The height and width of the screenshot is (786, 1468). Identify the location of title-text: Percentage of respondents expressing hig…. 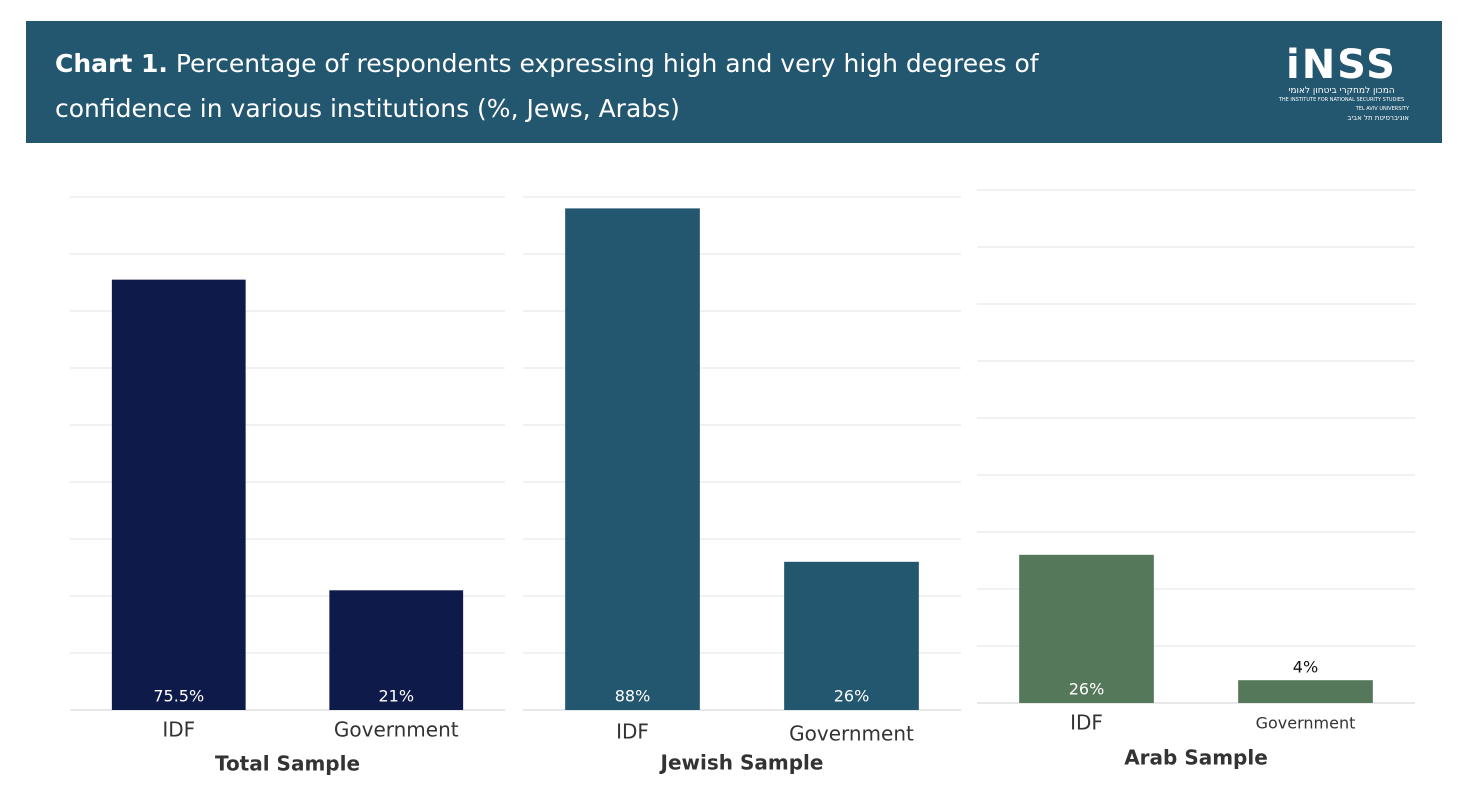
(547, 86).